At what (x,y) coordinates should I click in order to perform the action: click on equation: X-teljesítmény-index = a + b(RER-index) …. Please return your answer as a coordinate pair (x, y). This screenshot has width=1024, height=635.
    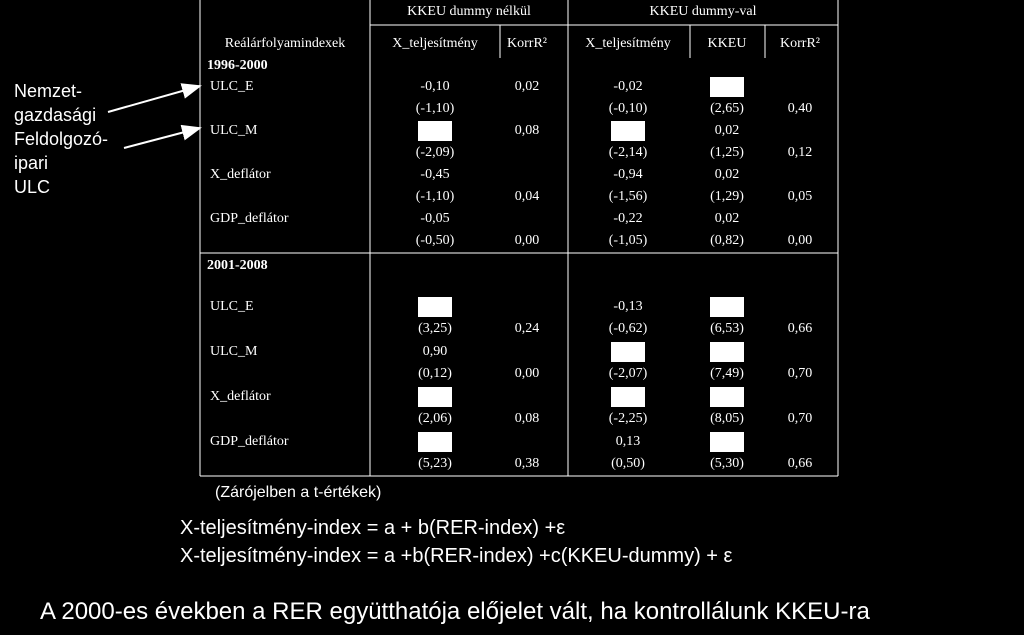
    Looking at the image, I should click on (373, 528).